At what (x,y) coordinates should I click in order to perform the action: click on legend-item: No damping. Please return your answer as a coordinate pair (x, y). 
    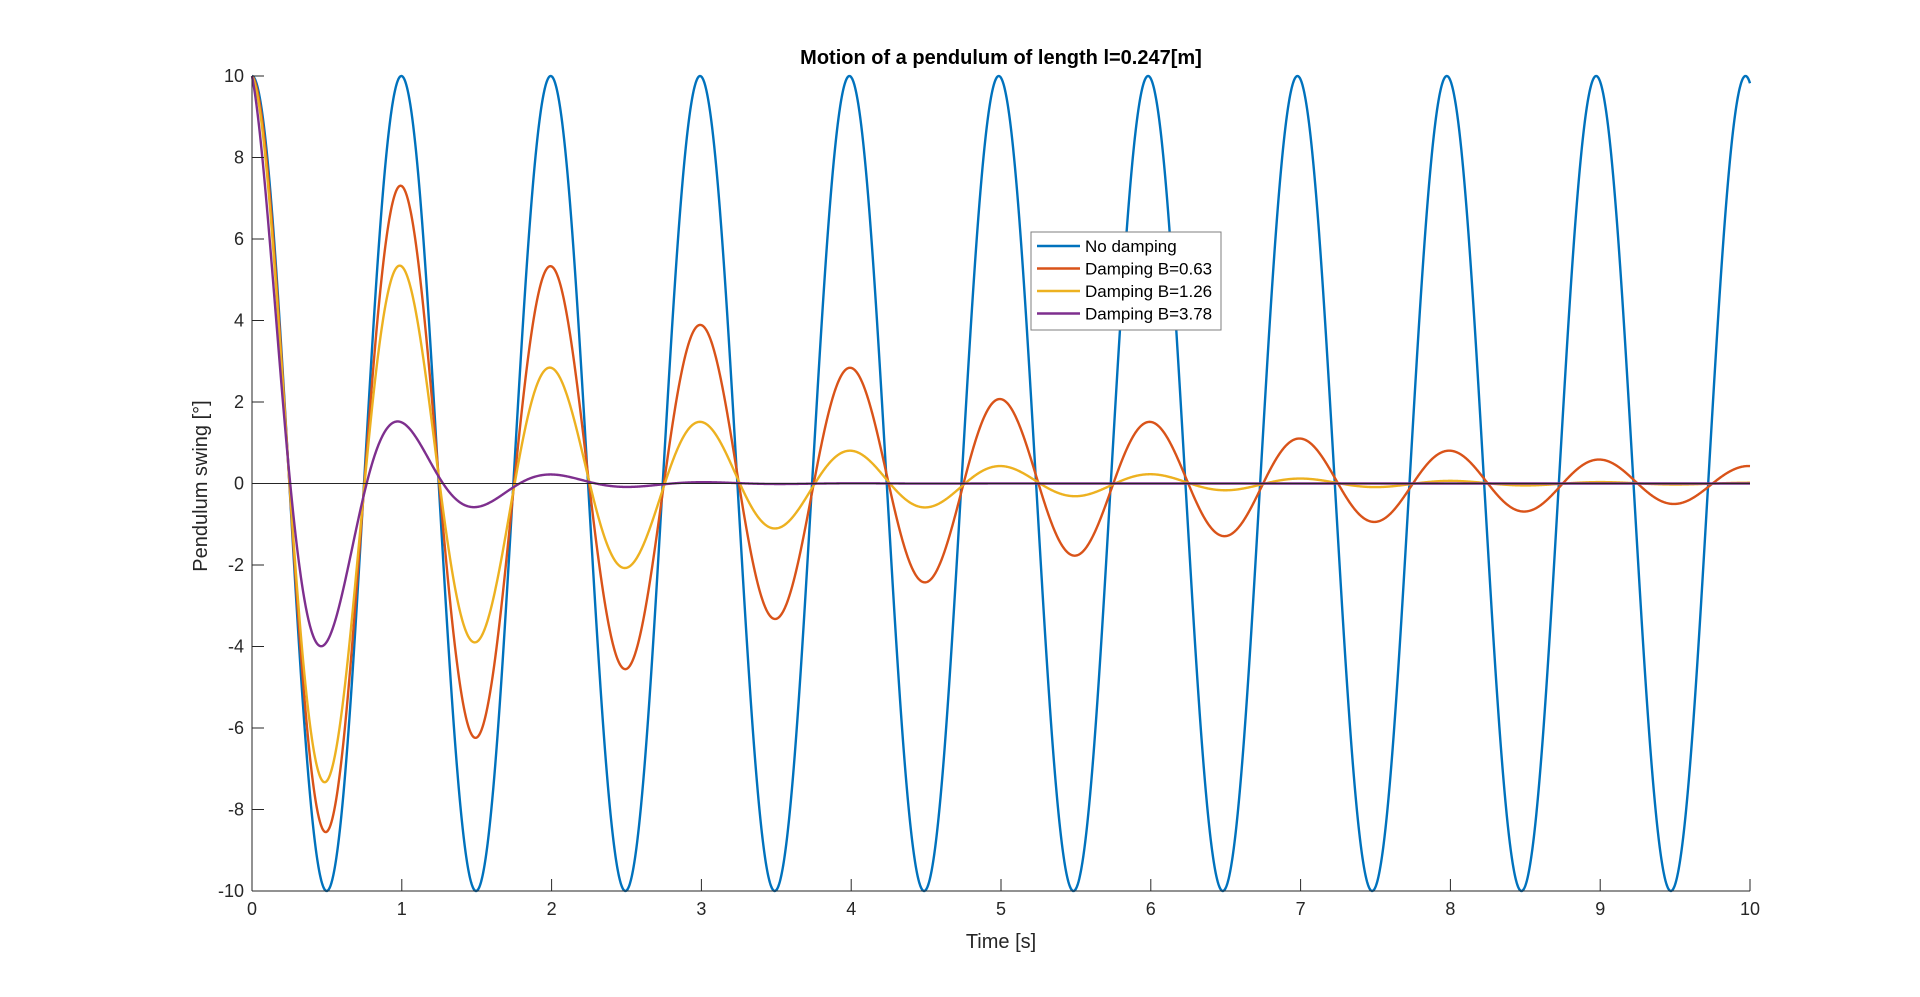
    Looking at the image, I should click on (1107, 246).